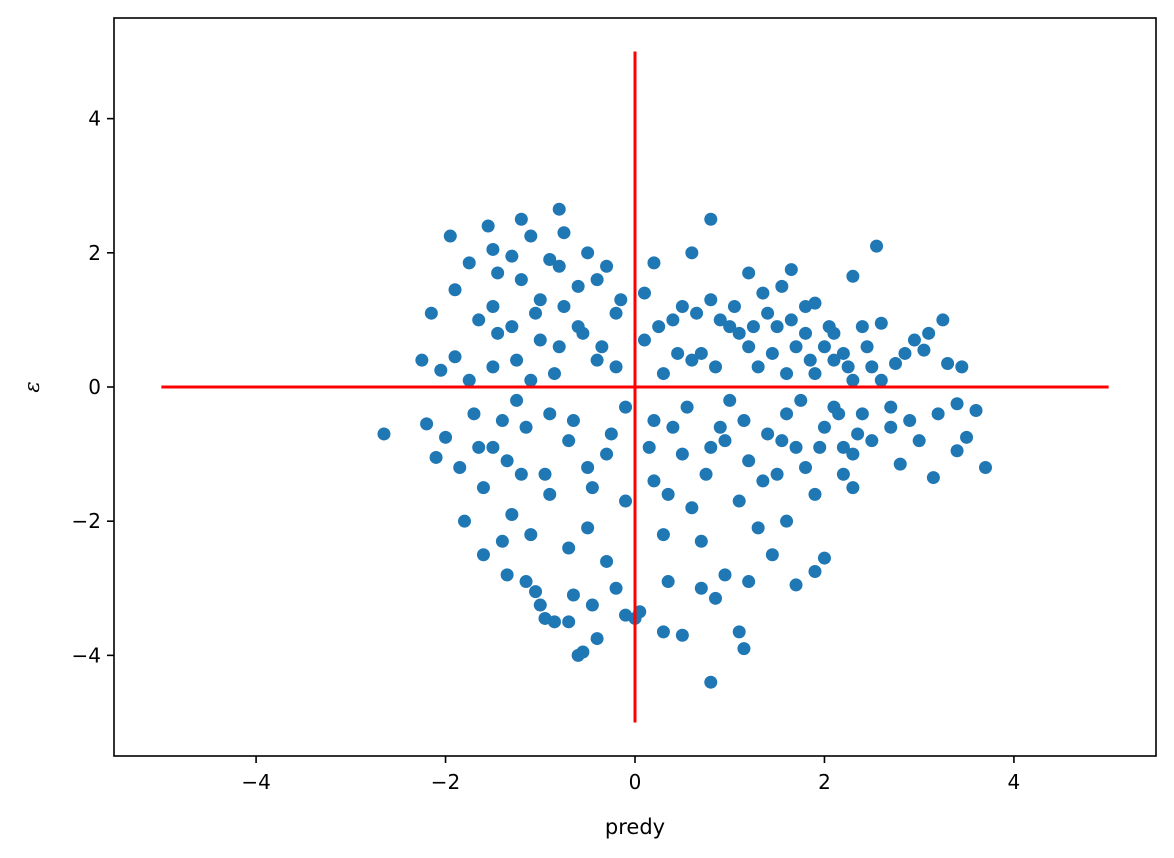  I want to click on x-tick-label: 4, so click(1014, 782).